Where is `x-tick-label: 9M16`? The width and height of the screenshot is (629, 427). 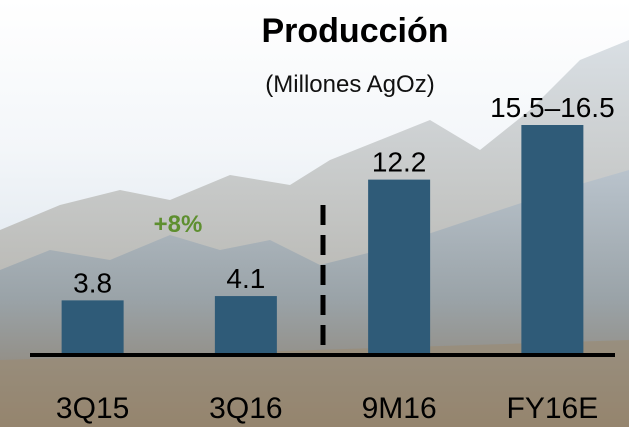
x-tick-label: 9M16 is located at coordinates (399, 408).